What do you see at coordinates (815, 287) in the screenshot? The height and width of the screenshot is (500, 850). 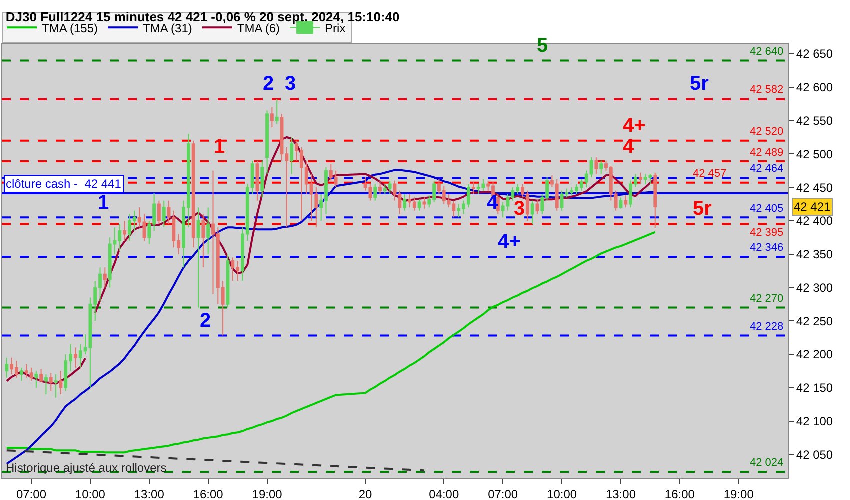 I see `y-tick-label: 42 300` at bounding box center [815, 287].